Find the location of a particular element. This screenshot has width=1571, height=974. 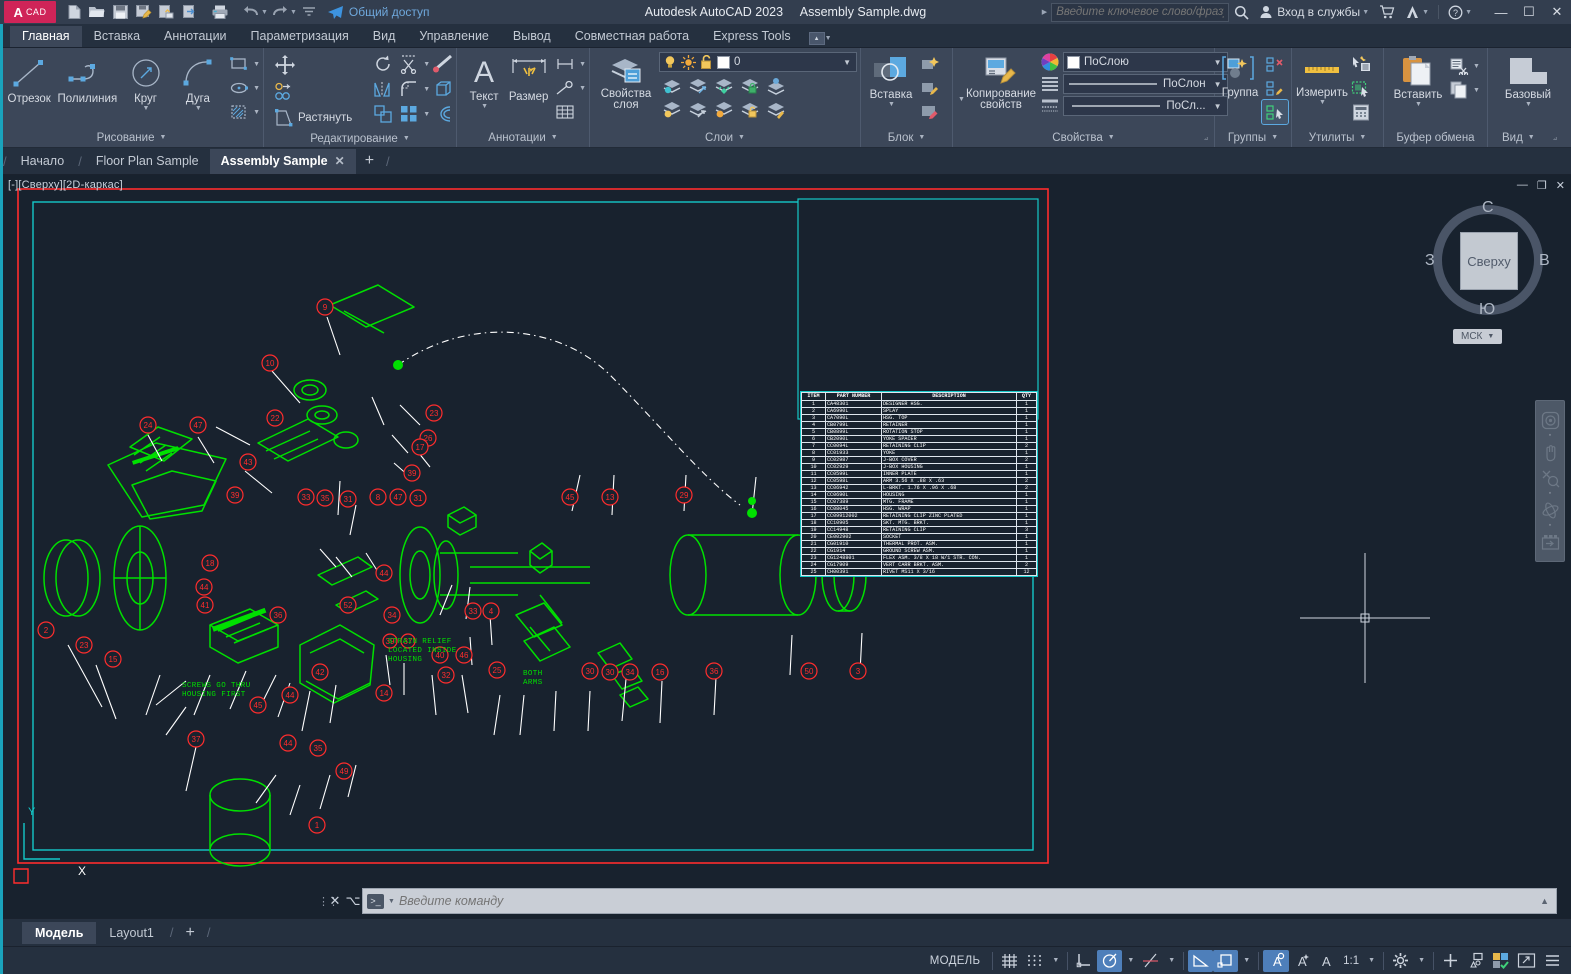

new-icon is located at coordinates (74, 12).